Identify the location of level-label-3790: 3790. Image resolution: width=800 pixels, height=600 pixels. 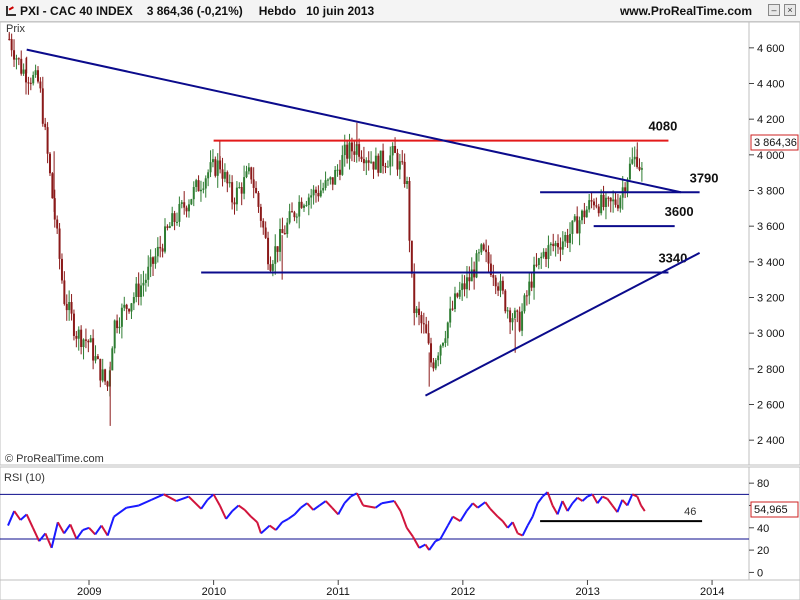
(704, 177).